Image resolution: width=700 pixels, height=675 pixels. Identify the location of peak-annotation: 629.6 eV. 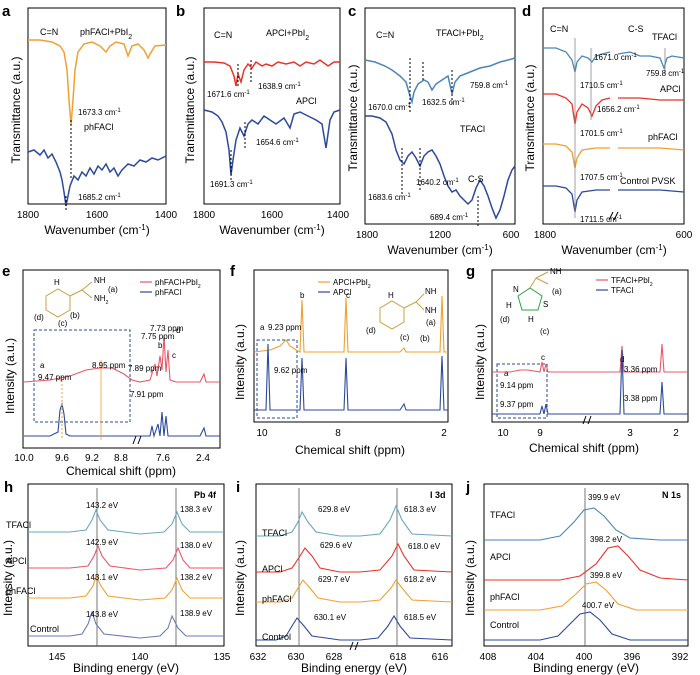
(336, 545).